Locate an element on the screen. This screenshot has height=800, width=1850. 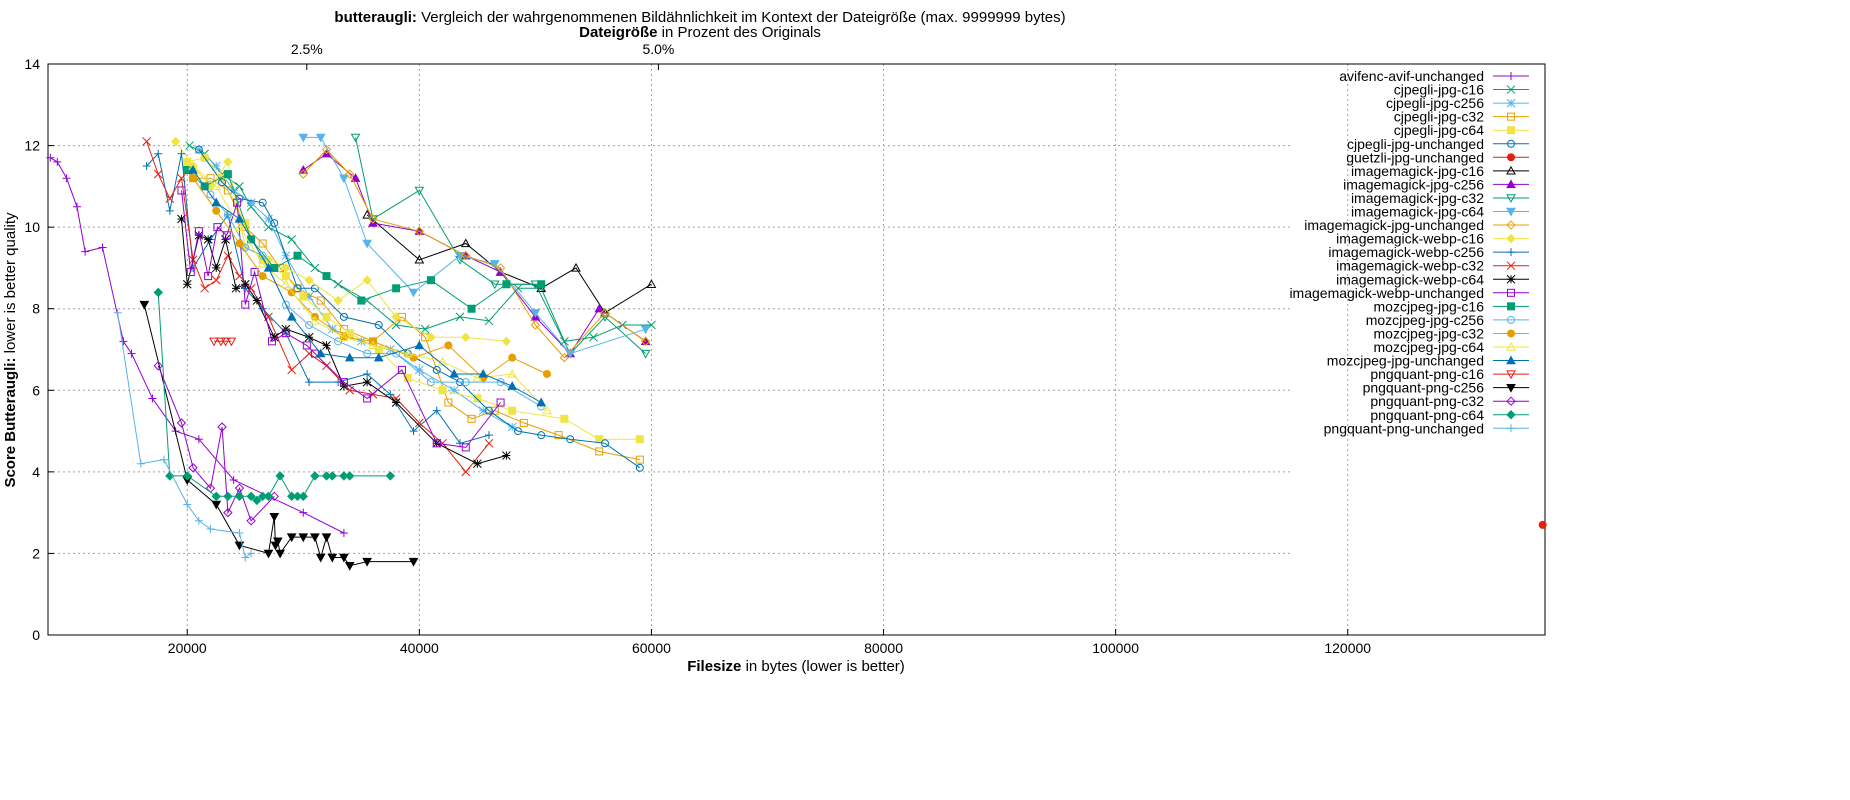
legend-item: imagemagick-jpg-c256 is located at coordinates (1436, 184).